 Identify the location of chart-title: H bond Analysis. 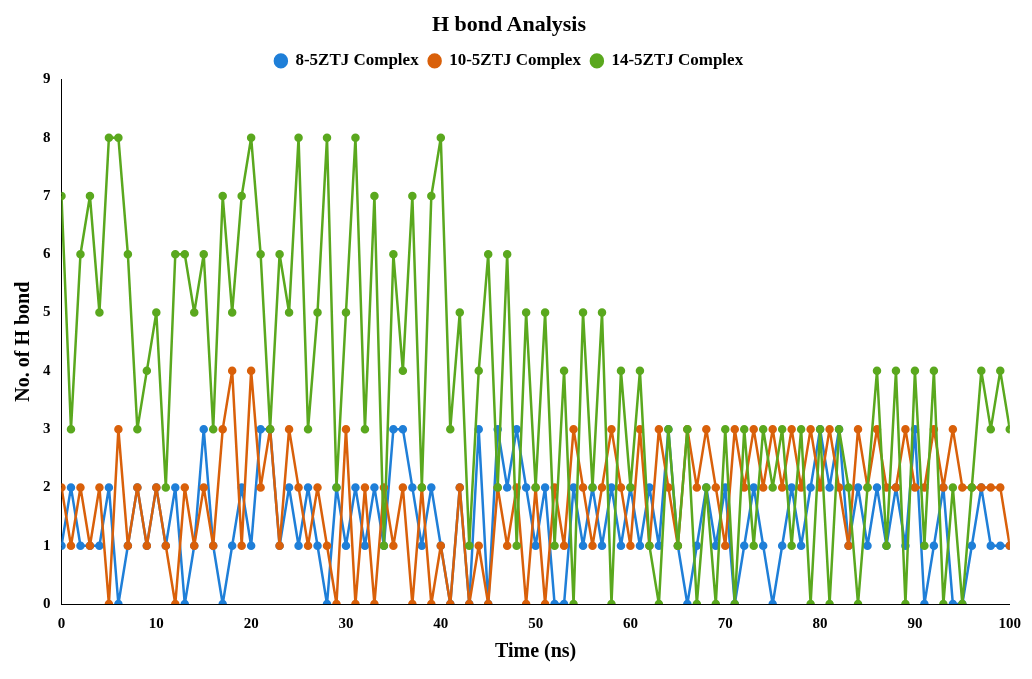
(509, 23).